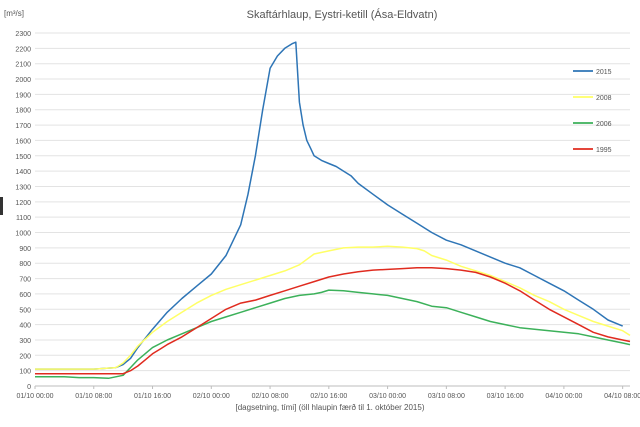 The height and width of the screenshot is (427, 640). Describe the element at coordinates (23, 234) in the screenshot. I see `y-tick-label: 1000` at that location.